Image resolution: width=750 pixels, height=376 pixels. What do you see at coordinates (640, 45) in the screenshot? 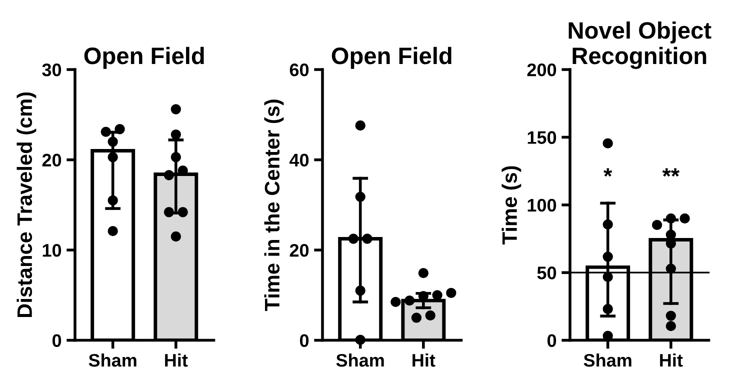
I see `chart-title: Novel Object Recognition` at bounding box center [640, 45].